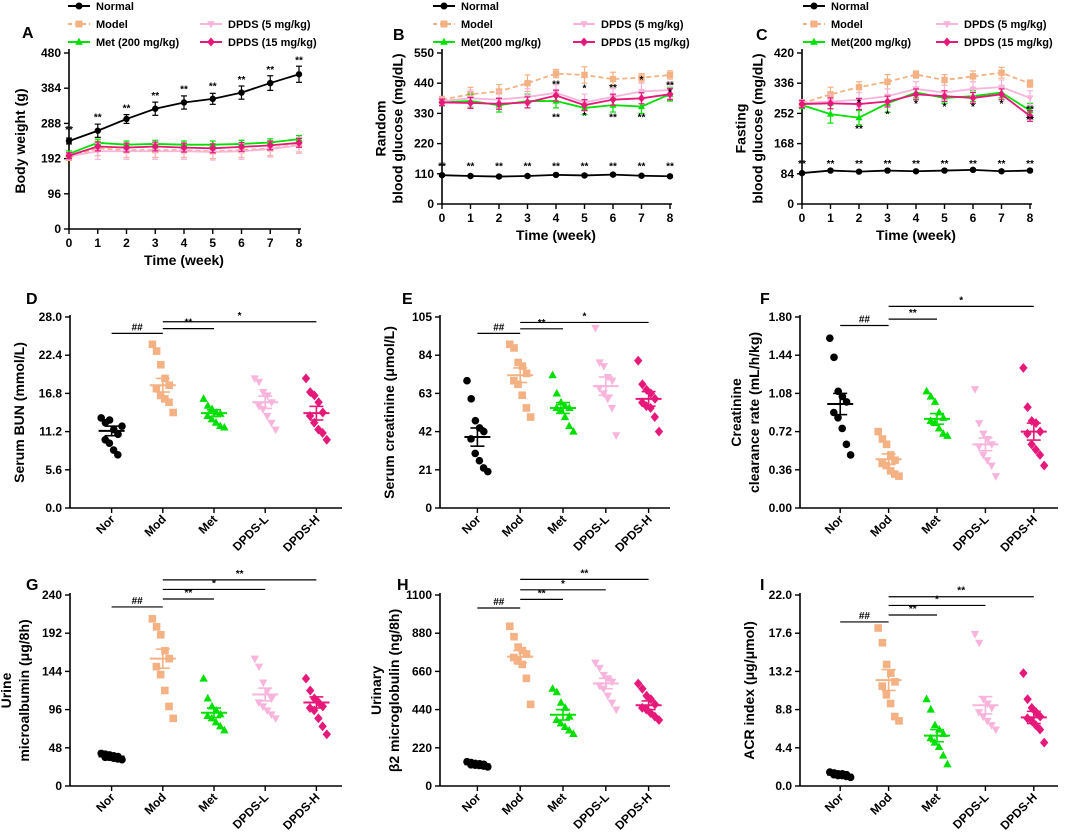  I want to click on comparison-label: *, so click(584, 316).